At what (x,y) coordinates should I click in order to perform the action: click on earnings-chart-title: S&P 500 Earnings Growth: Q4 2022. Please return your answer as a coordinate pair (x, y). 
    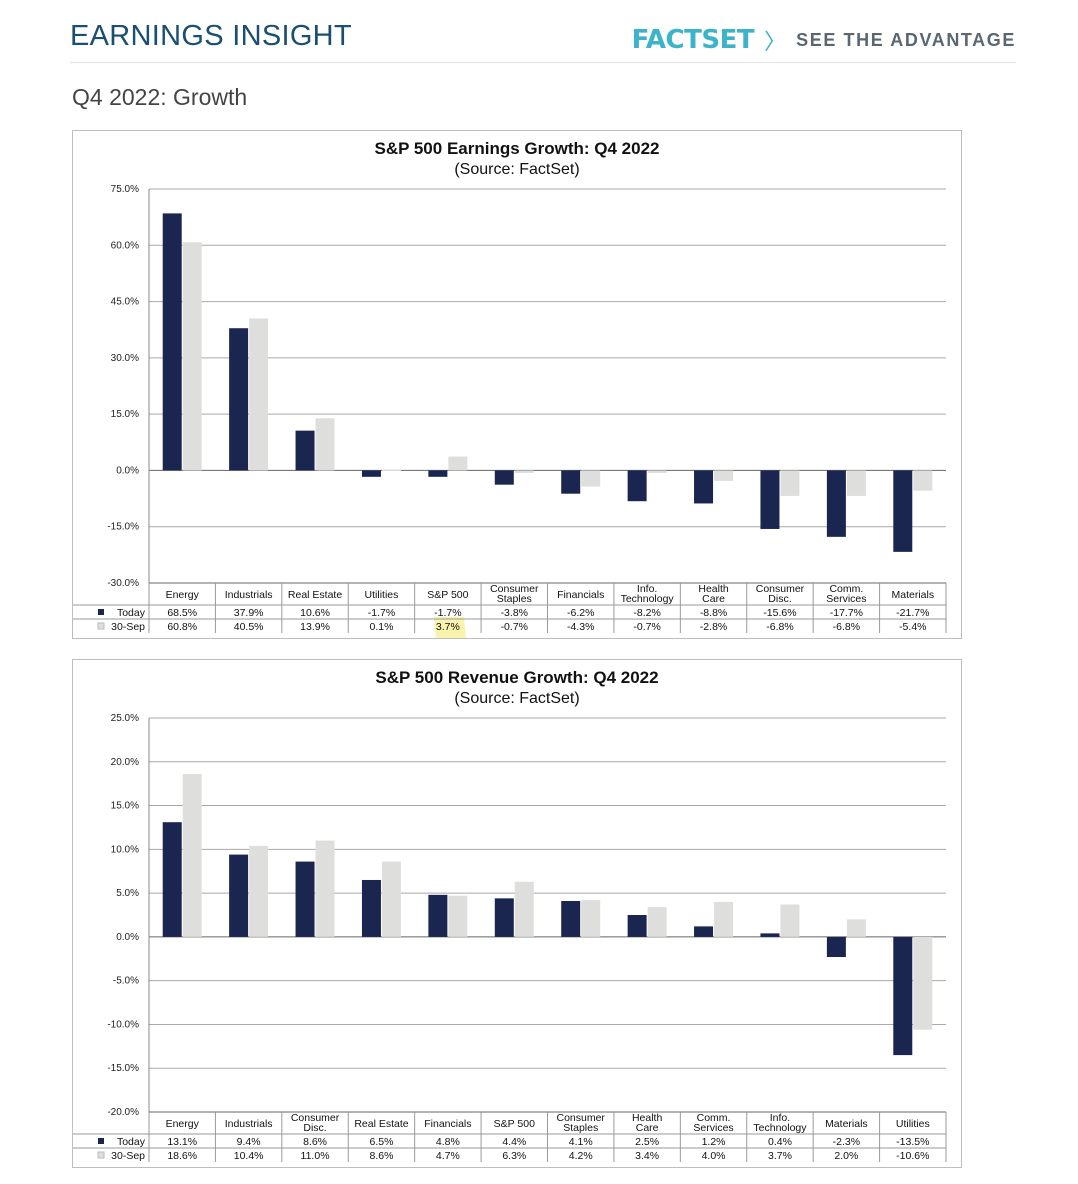
    Looking at the image, I should click on (516, 148).